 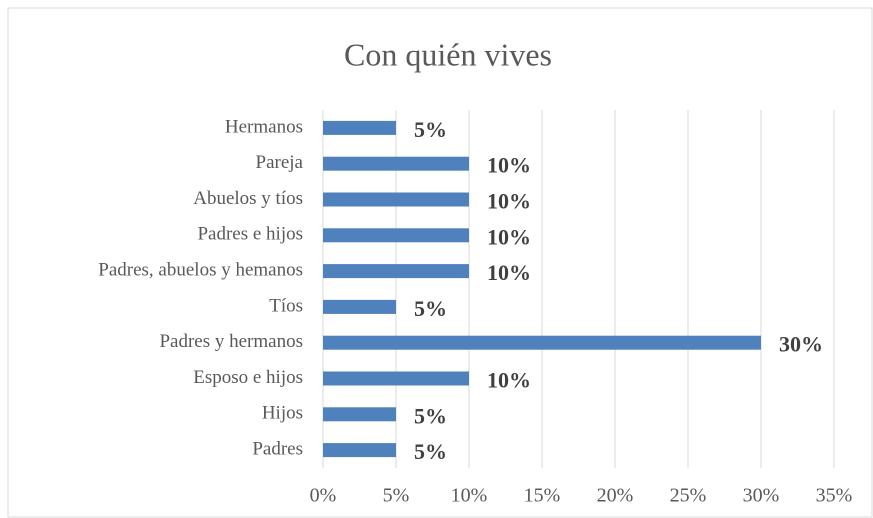 What do you see at coordinates (542, 496) in the screenshot?
I see `x-tick-label: 15%` at bounding box center [542, 496].